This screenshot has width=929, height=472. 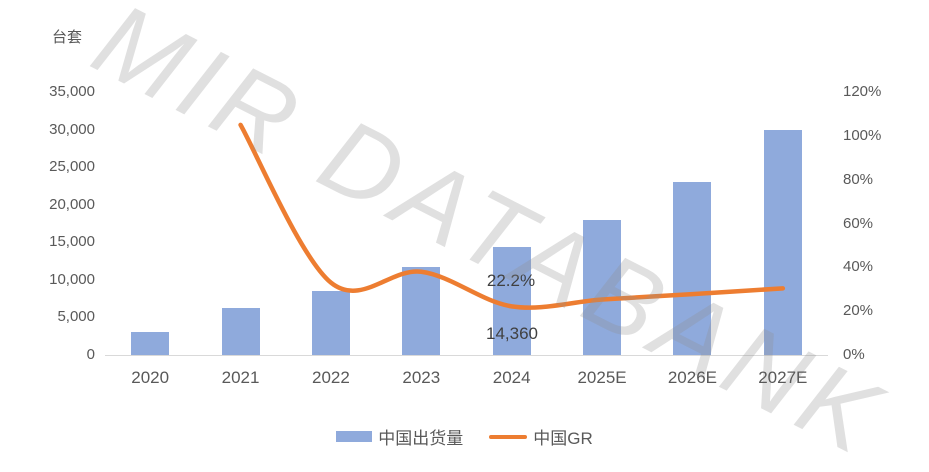 What do you see at coordinates (883, 223) in the screenshot?
I see `right-axis-tick-labels: 120% 100% 80% 60% 40% 20% 0%` at bounding box center [883, 223].